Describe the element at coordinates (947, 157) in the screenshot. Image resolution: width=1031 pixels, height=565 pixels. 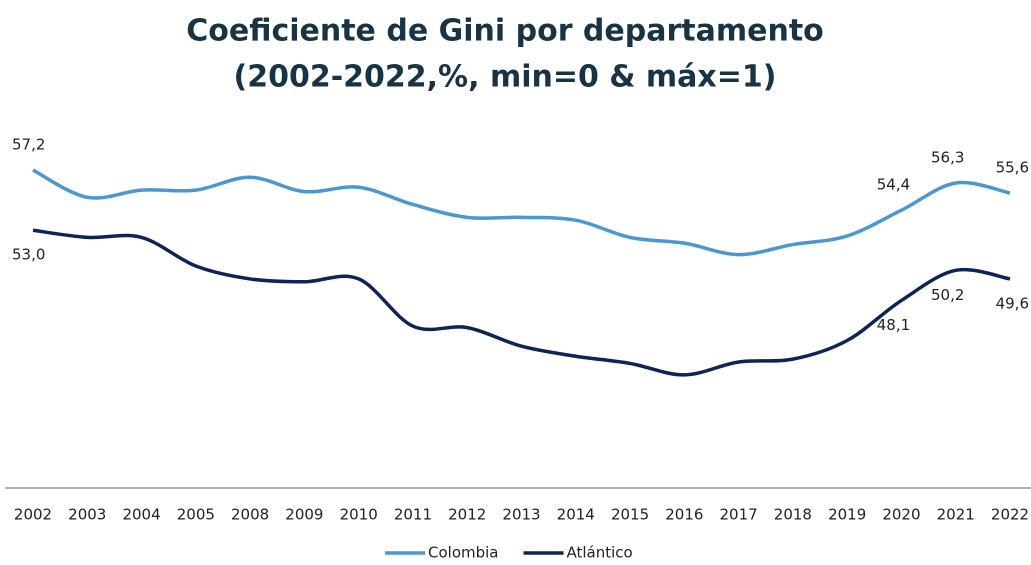
I see `data-label: 56,3` at that location.